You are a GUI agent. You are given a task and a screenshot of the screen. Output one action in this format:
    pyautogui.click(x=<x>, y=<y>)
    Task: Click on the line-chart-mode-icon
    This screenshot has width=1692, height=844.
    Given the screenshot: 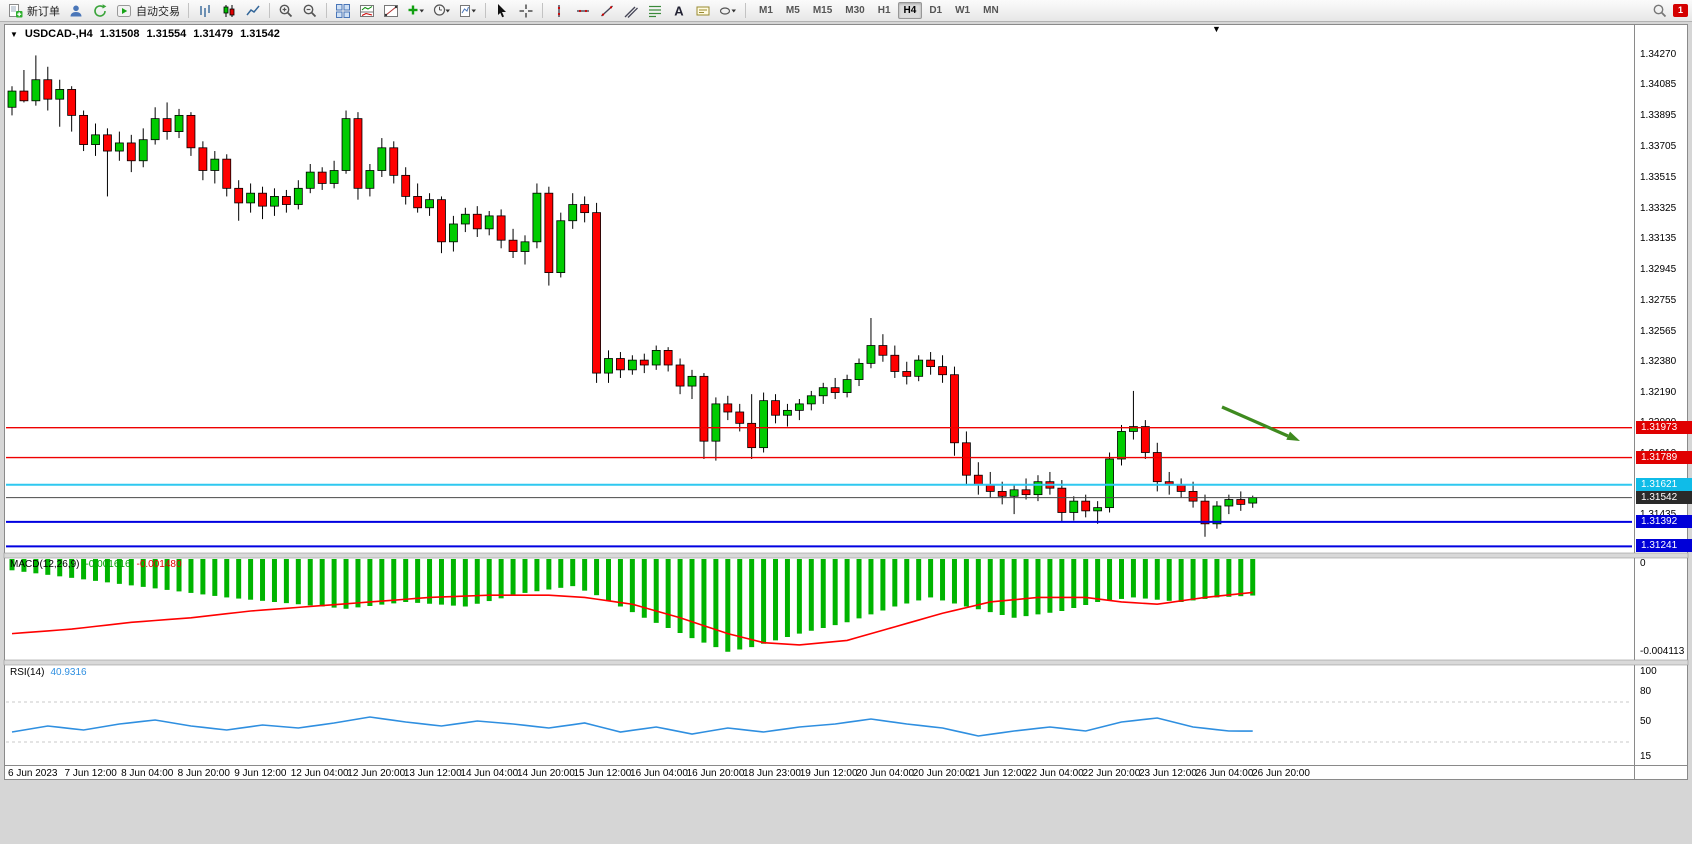 What is the action you would take?
    pyautogui.click(x=253, y=11)
    